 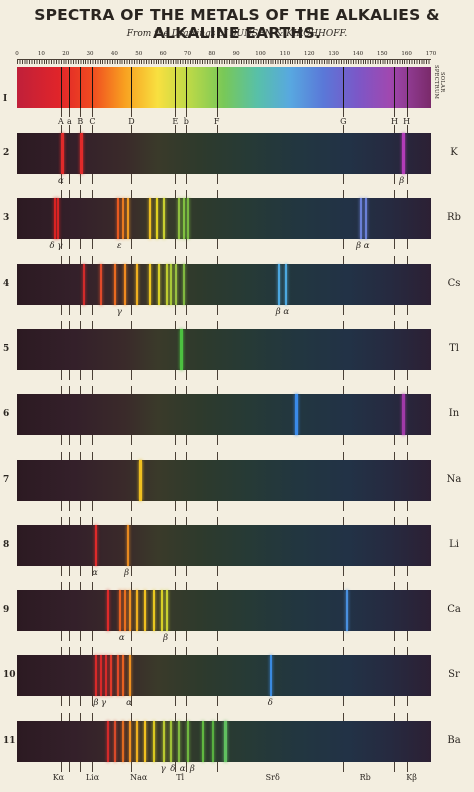 What do you see at coordinates (9, 740) in the screenshot?
I see `row-number: 11` at bounding box center [9, 740].